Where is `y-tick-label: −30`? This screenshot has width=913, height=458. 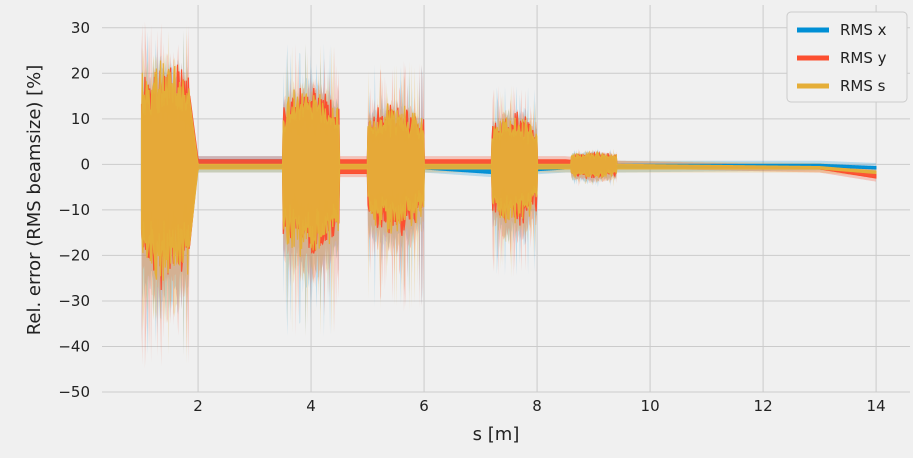
y-tick-label: −30 is located at coordinates (74, 301).